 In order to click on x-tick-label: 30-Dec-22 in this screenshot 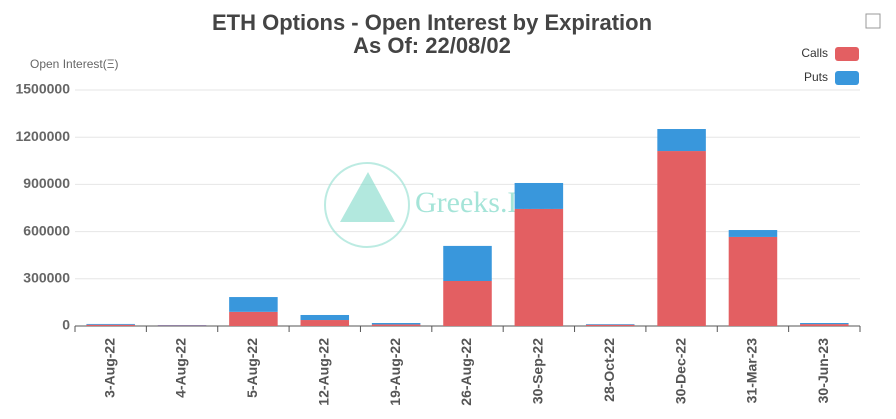, I will do `click(680, 371)`.